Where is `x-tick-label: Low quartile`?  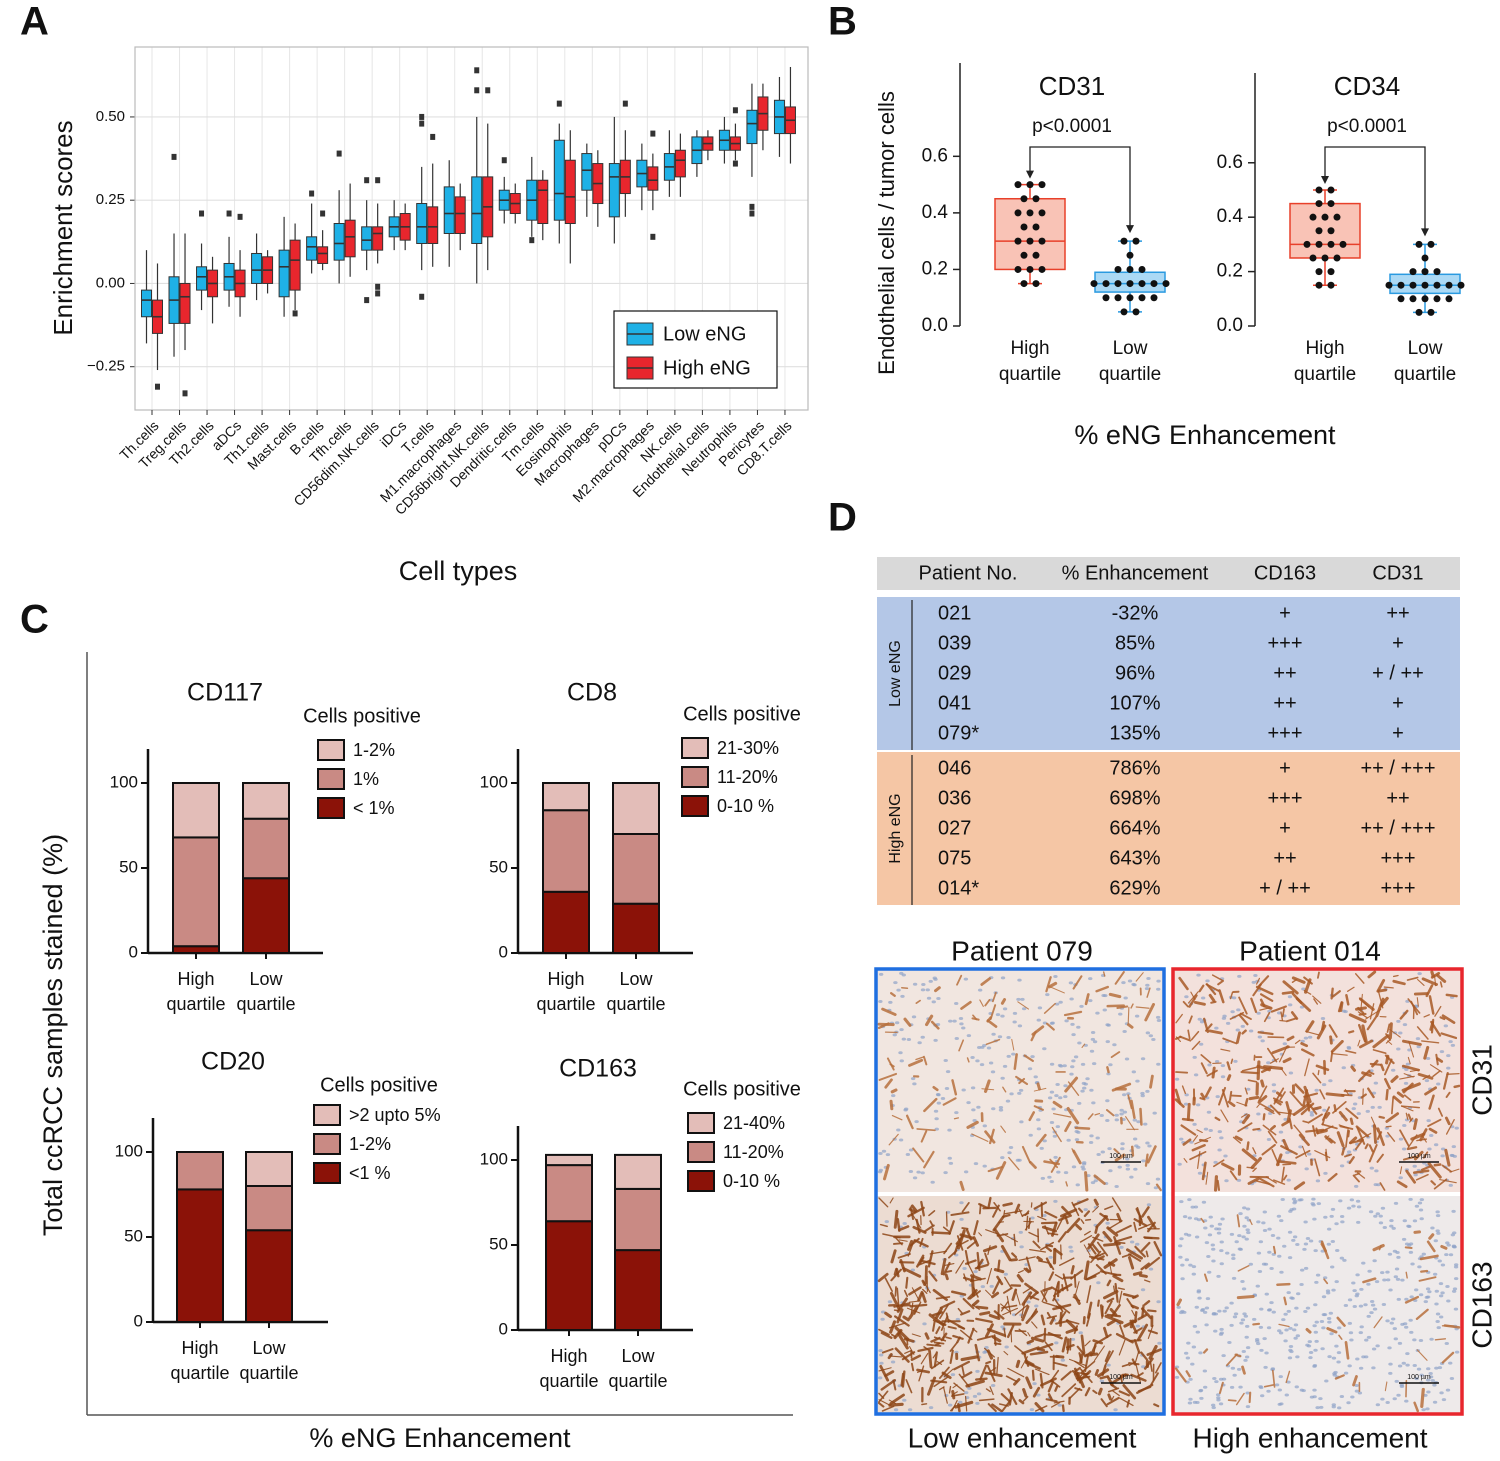
x-tick-label: Low quartile is located at coordinates (269, 1360).